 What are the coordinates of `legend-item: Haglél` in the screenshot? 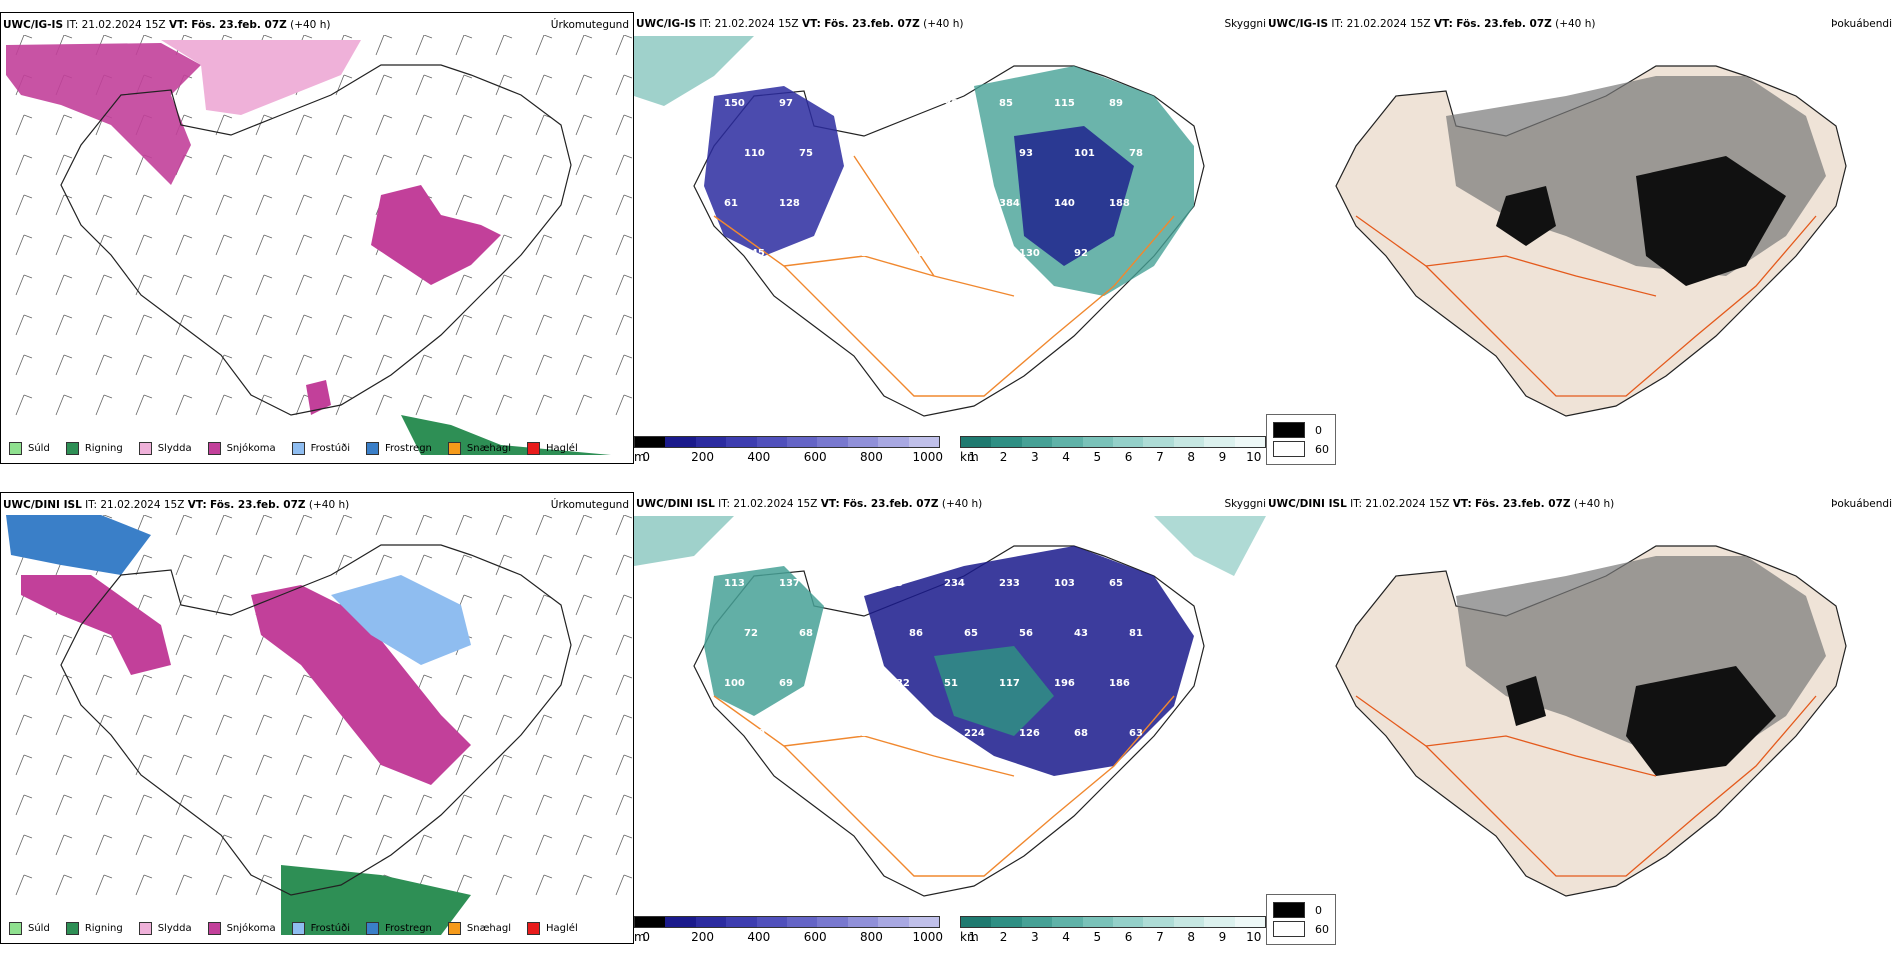 It's located at (552, 448).